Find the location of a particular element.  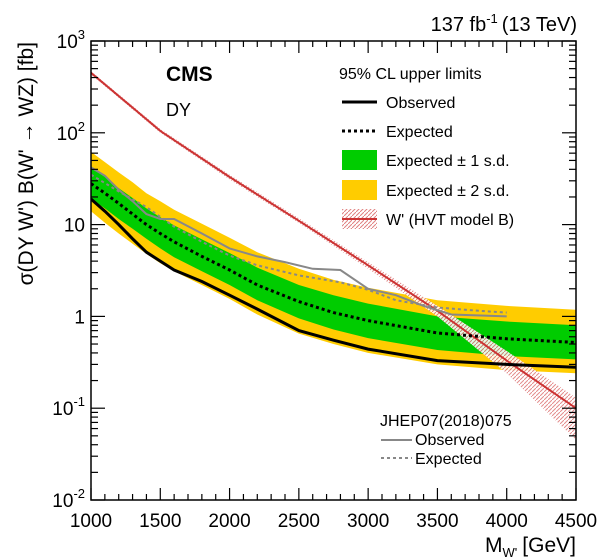

channel-label: DY is located at coordinates (178, 110).